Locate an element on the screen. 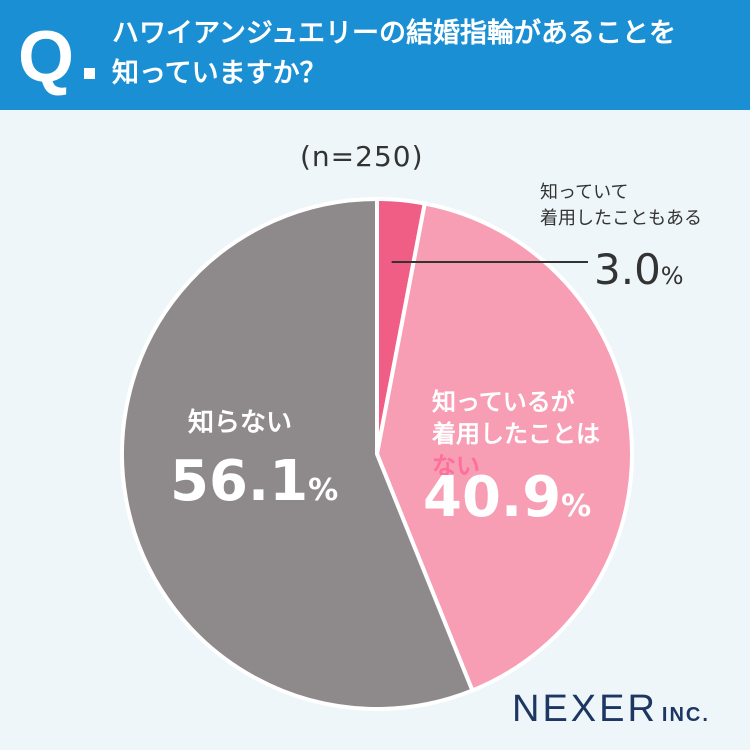  slice-value-unknown: 56.1% is located at coordinates (254, 486).